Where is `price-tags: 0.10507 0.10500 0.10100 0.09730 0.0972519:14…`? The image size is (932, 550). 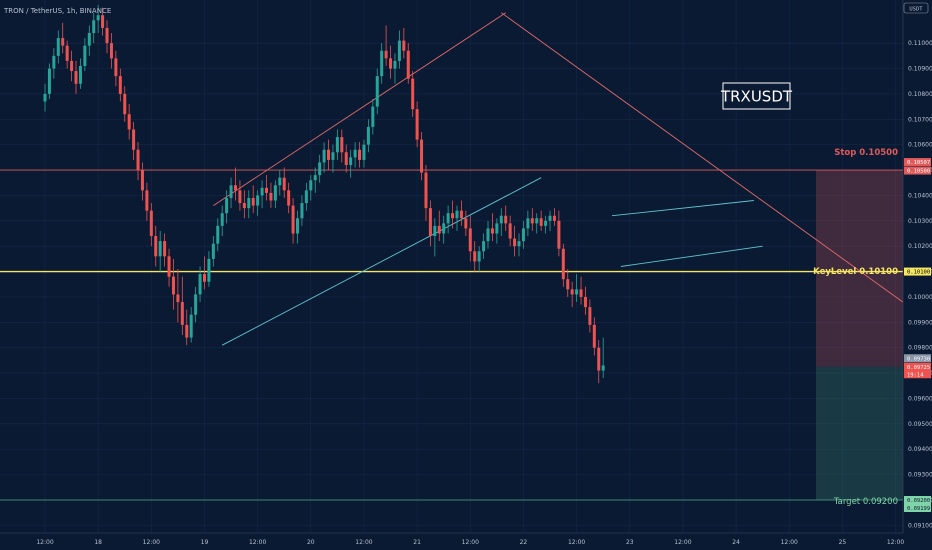 price-tags: 0.10507 0.10500 0.10100 0.09730 0.0972519:14… is located at coordinates (917, 335).